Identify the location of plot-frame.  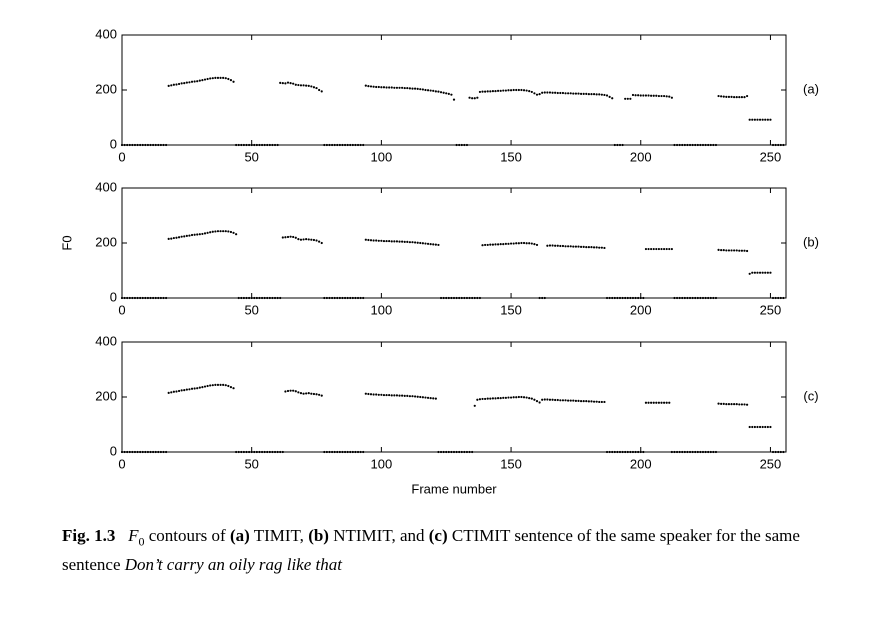
(454, 243).